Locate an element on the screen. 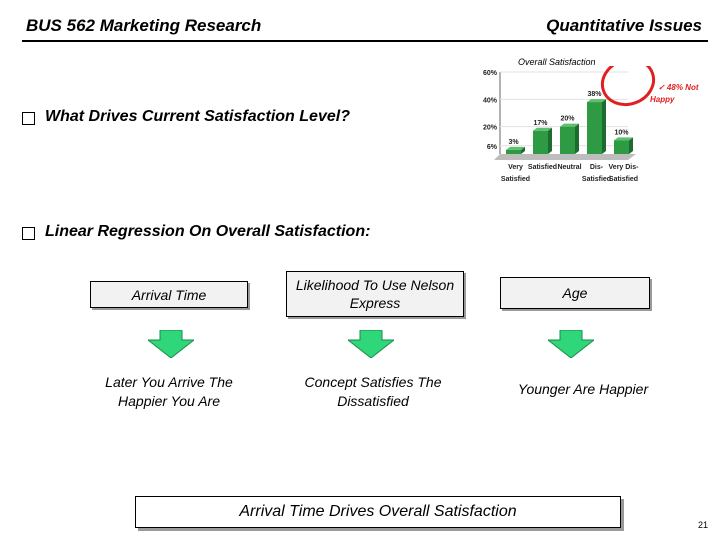 The height and width of the screenshot is (540, 720). chart-y-tick-label: 6% is located at coordinates (492, 147).